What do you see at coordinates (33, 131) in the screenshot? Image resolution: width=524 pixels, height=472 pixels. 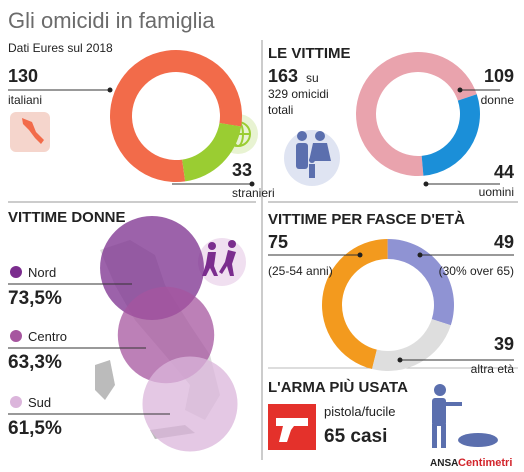 I see `italy-shape` at bounding box center [33, 131].